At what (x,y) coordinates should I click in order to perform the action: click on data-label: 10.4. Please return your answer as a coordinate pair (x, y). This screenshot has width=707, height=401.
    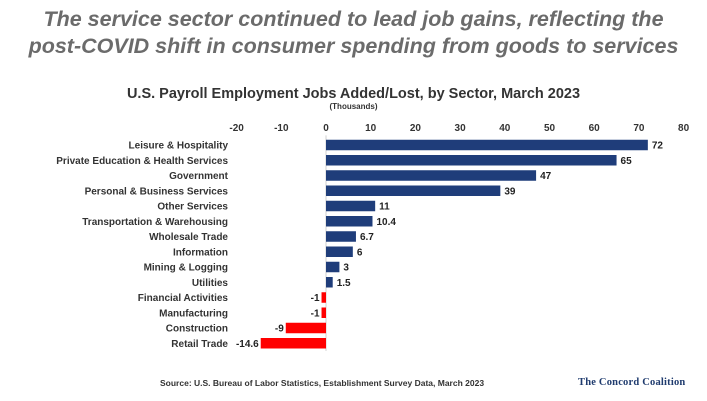
    Looking at the image, I should click on (386, 222).